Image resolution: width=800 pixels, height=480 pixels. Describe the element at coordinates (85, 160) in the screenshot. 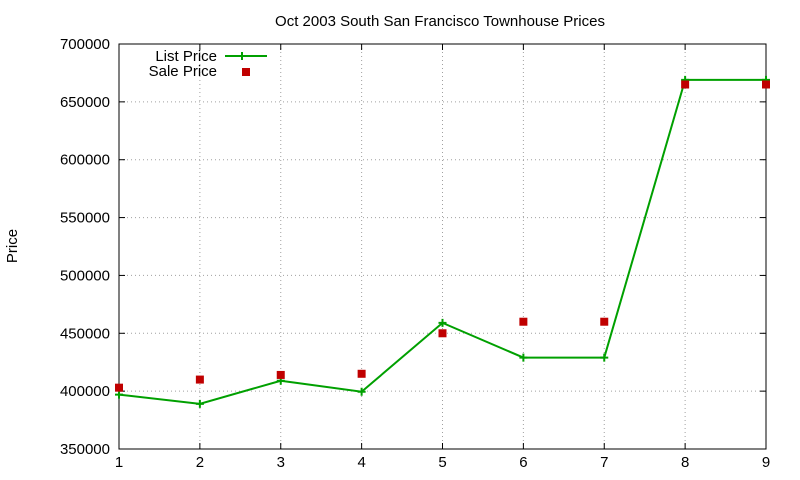

I see `y-tick-label: 600000` at that location.